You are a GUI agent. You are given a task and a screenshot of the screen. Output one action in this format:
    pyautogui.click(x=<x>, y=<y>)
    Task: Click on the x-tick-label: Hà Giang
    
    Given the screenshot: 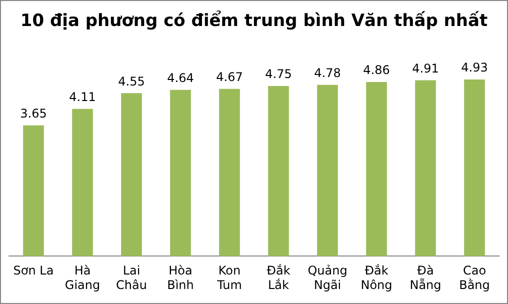 What is the action you would take?
    pyautogui.click(x=82, y=278)
    